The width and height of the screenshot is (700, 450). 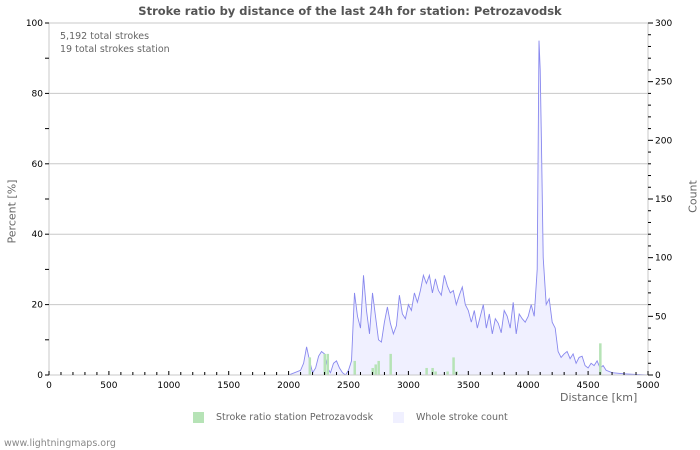 What do you see at coordinates (295, 417) in the screenshot?
I see `legend-label: Stroke ratio station Petrozavodsk` at bounding box center [295, 417].